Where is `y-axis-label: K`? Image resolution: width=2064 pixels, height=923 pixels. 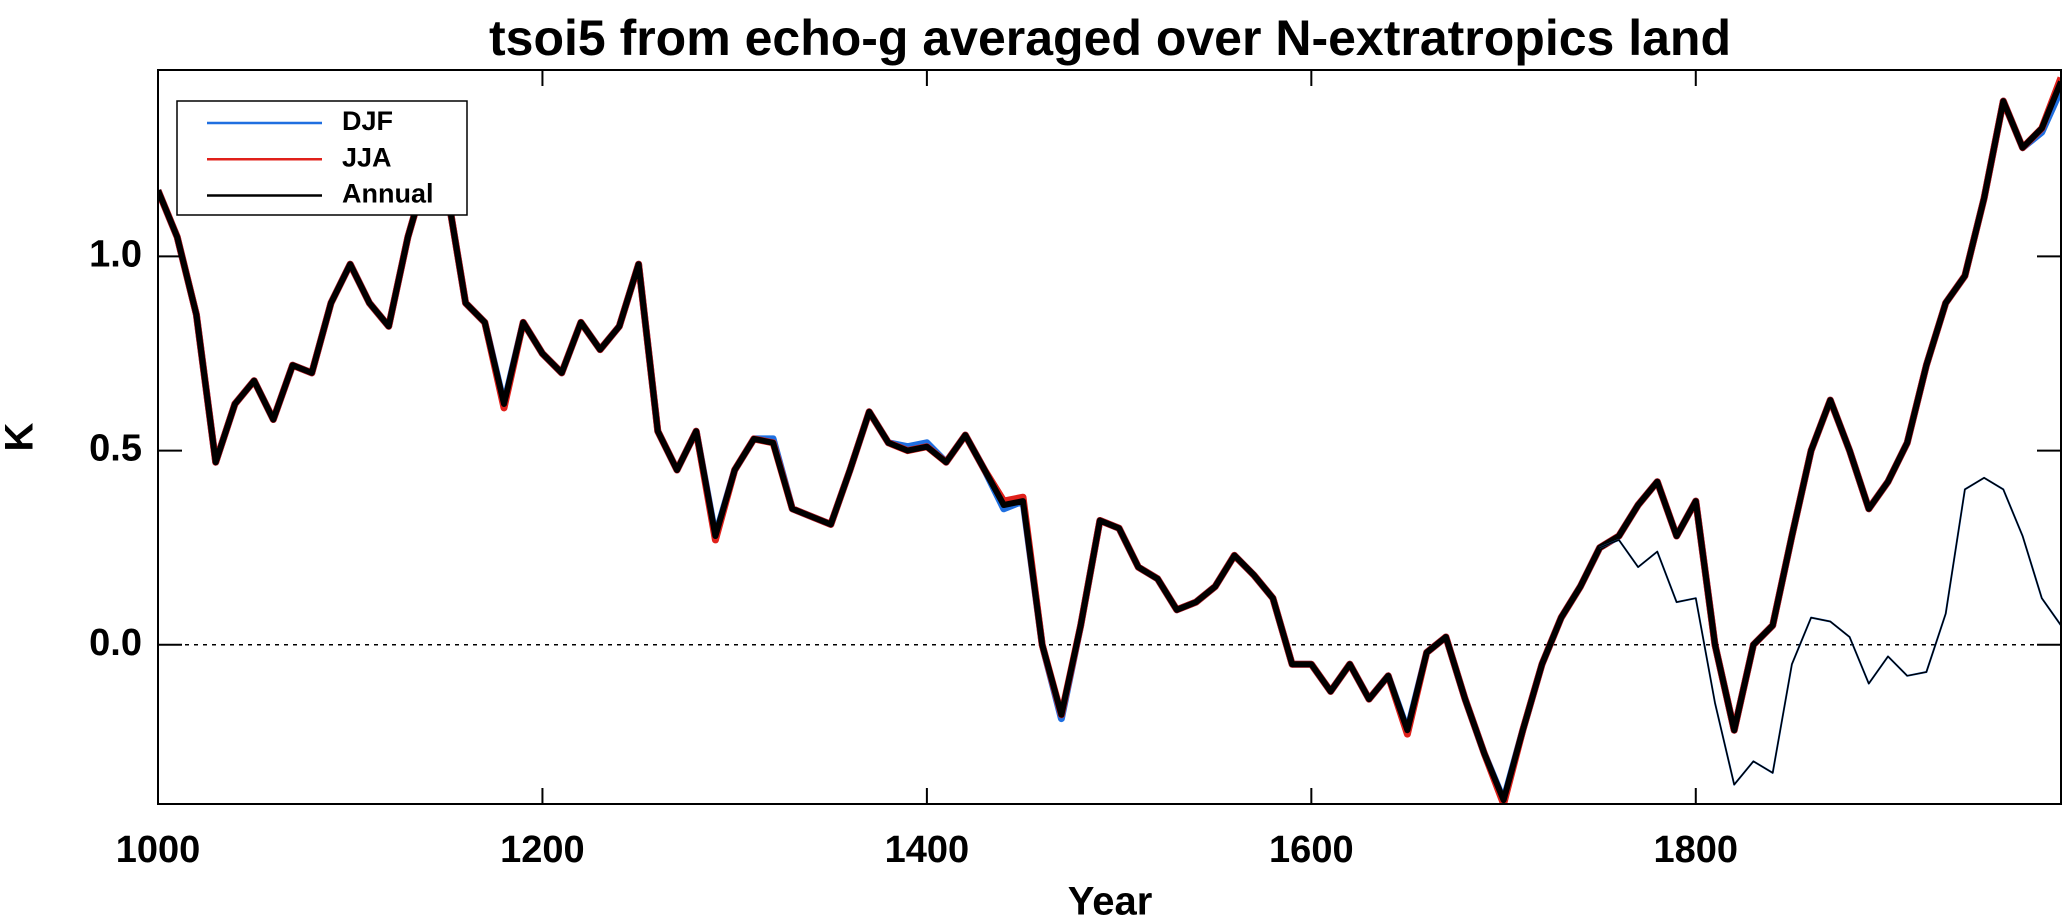 y-axis-label: K is located at coordinates (21, 436).